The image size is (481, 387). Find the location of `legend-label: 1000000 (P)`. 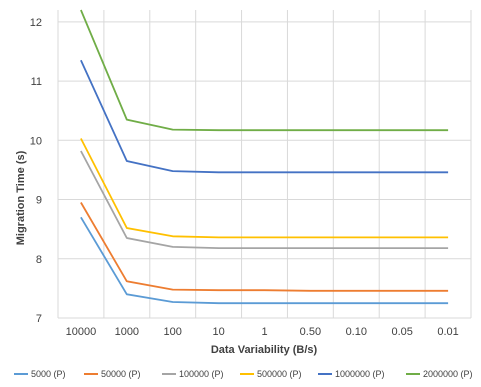

legend-label: 1000000 (P) is located at coordinates (360, 374).